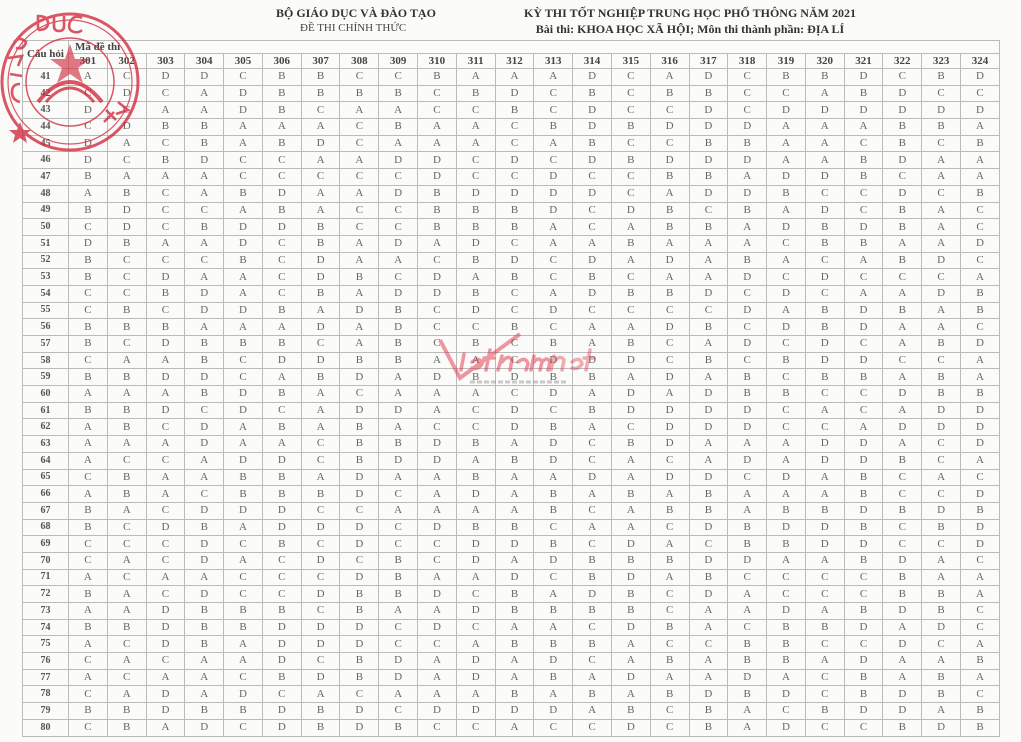 Image resolution: width=1021 pixels, height=742 pixels. Describe the element at coordinates (511, 527) in the screenshot. I see `table-row: 68 B C D B A D D D C D B B C A A C D B D D B C B D` at that location.